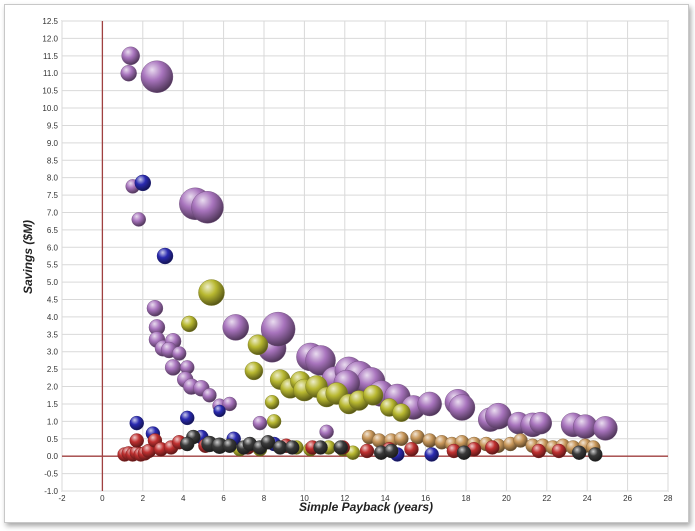  What do you see at coordinates (102, 498) in the screenshot?
I see `x-tick-label: 0` at bounding box center [102, 498].